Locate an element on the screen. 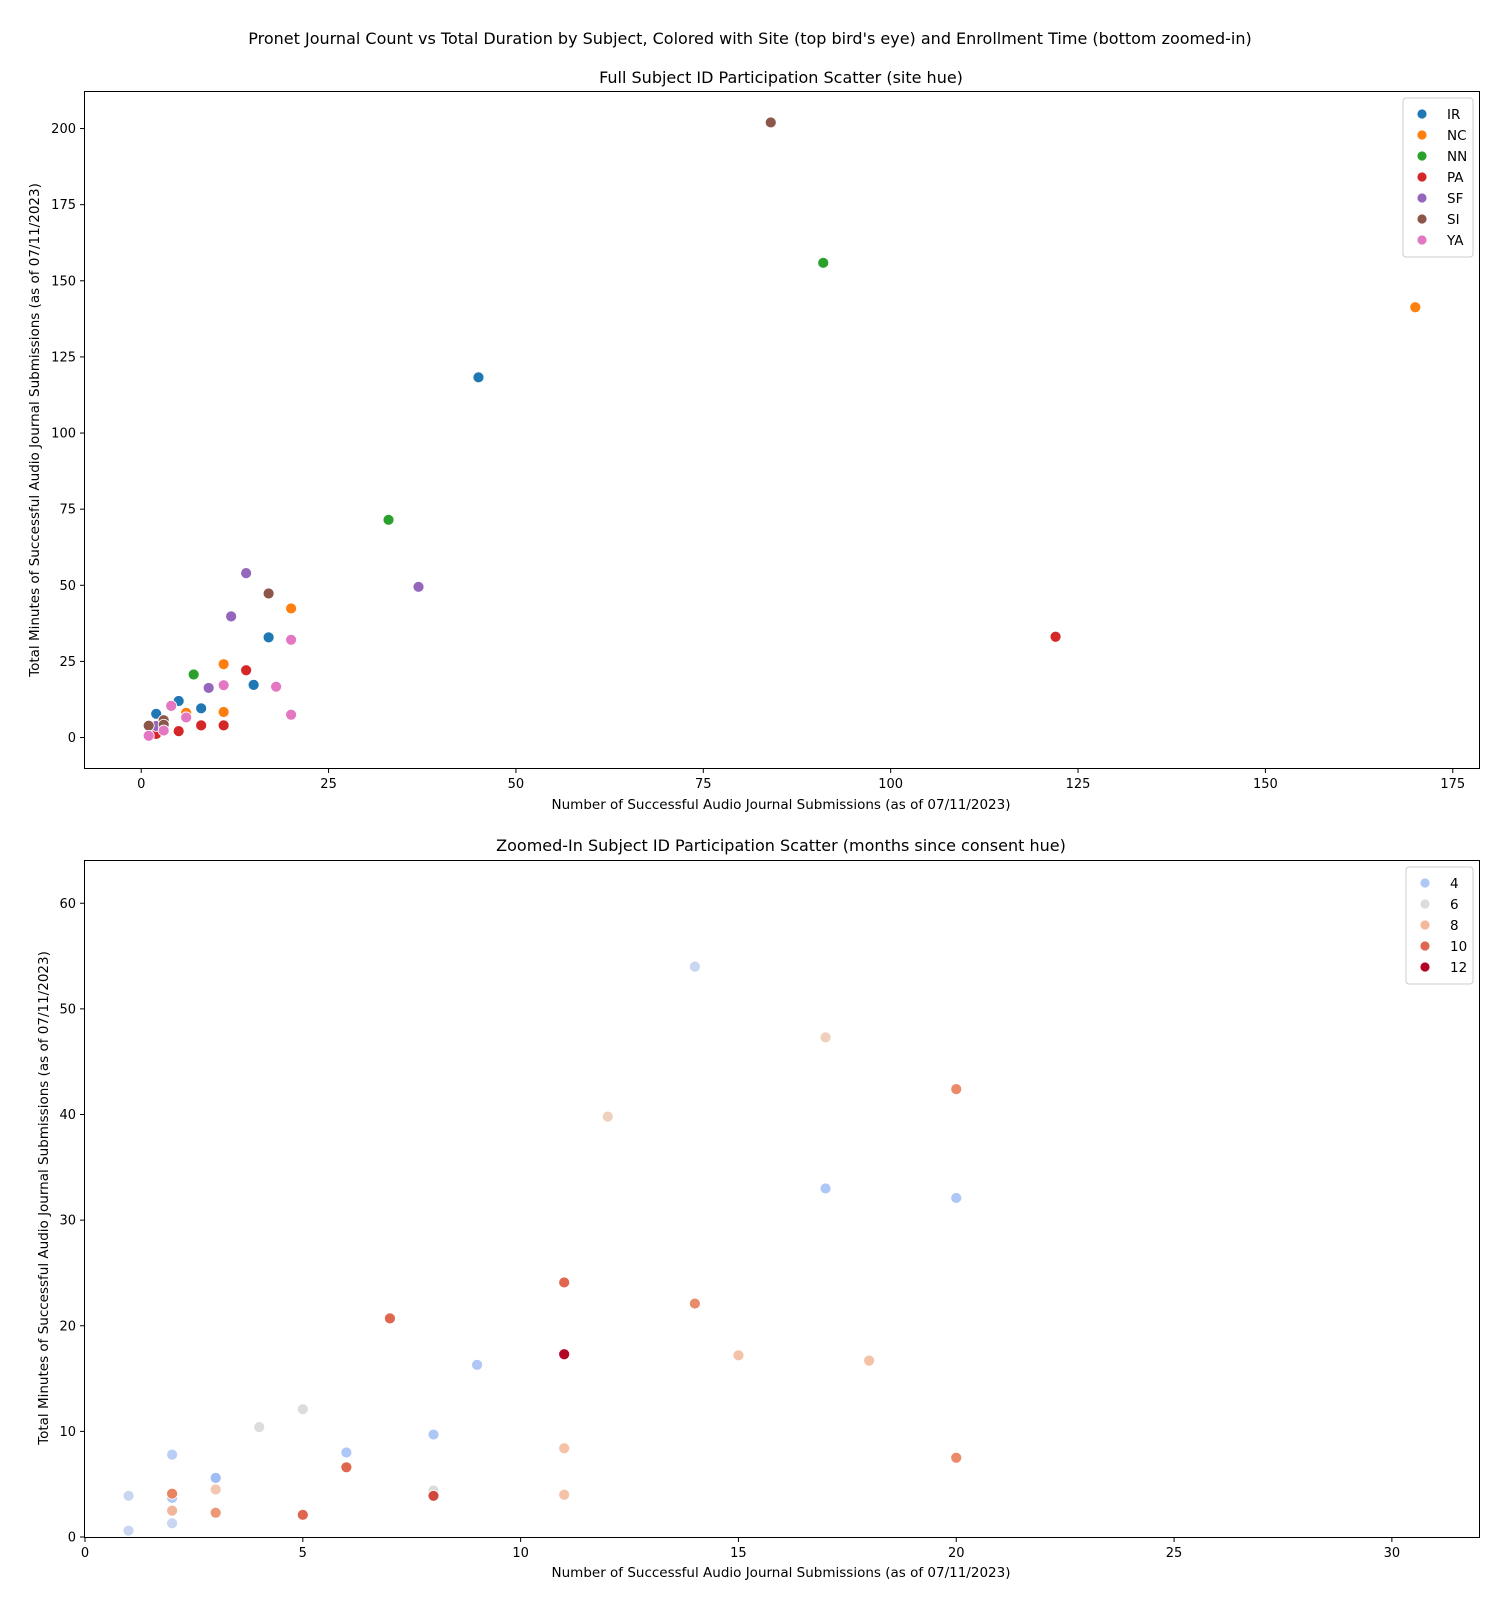 The width and height of the screenshot is (1500, 1600). legend-label: NC is located at coordinates (1457, 136).